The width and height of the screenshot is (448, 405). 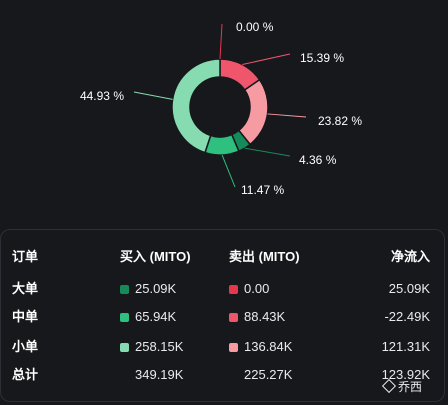 I want to click on leader-line-buy_medium, so click(x=228, y=171).